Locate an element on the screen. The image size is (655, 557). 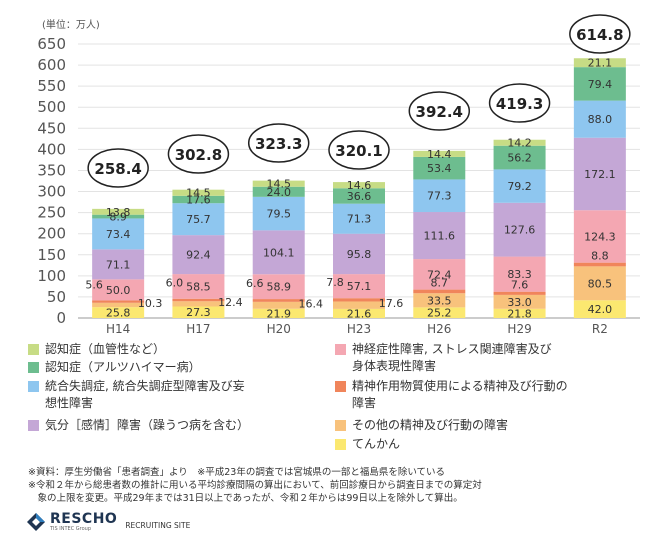
data-label: 12.4 is located at coordinates (230, 302).